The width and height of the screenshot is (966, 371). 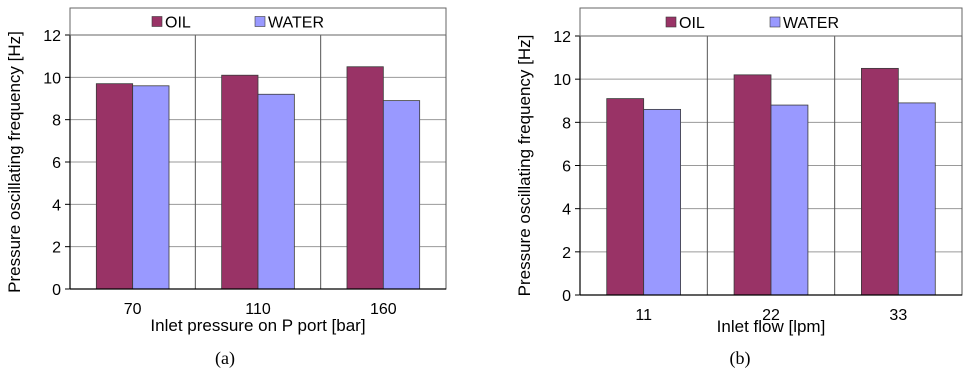 What do you see at coordinates (225, 358) in the screenshot?
I see `figure-caption: (a)` at bounding box center [225, 358].